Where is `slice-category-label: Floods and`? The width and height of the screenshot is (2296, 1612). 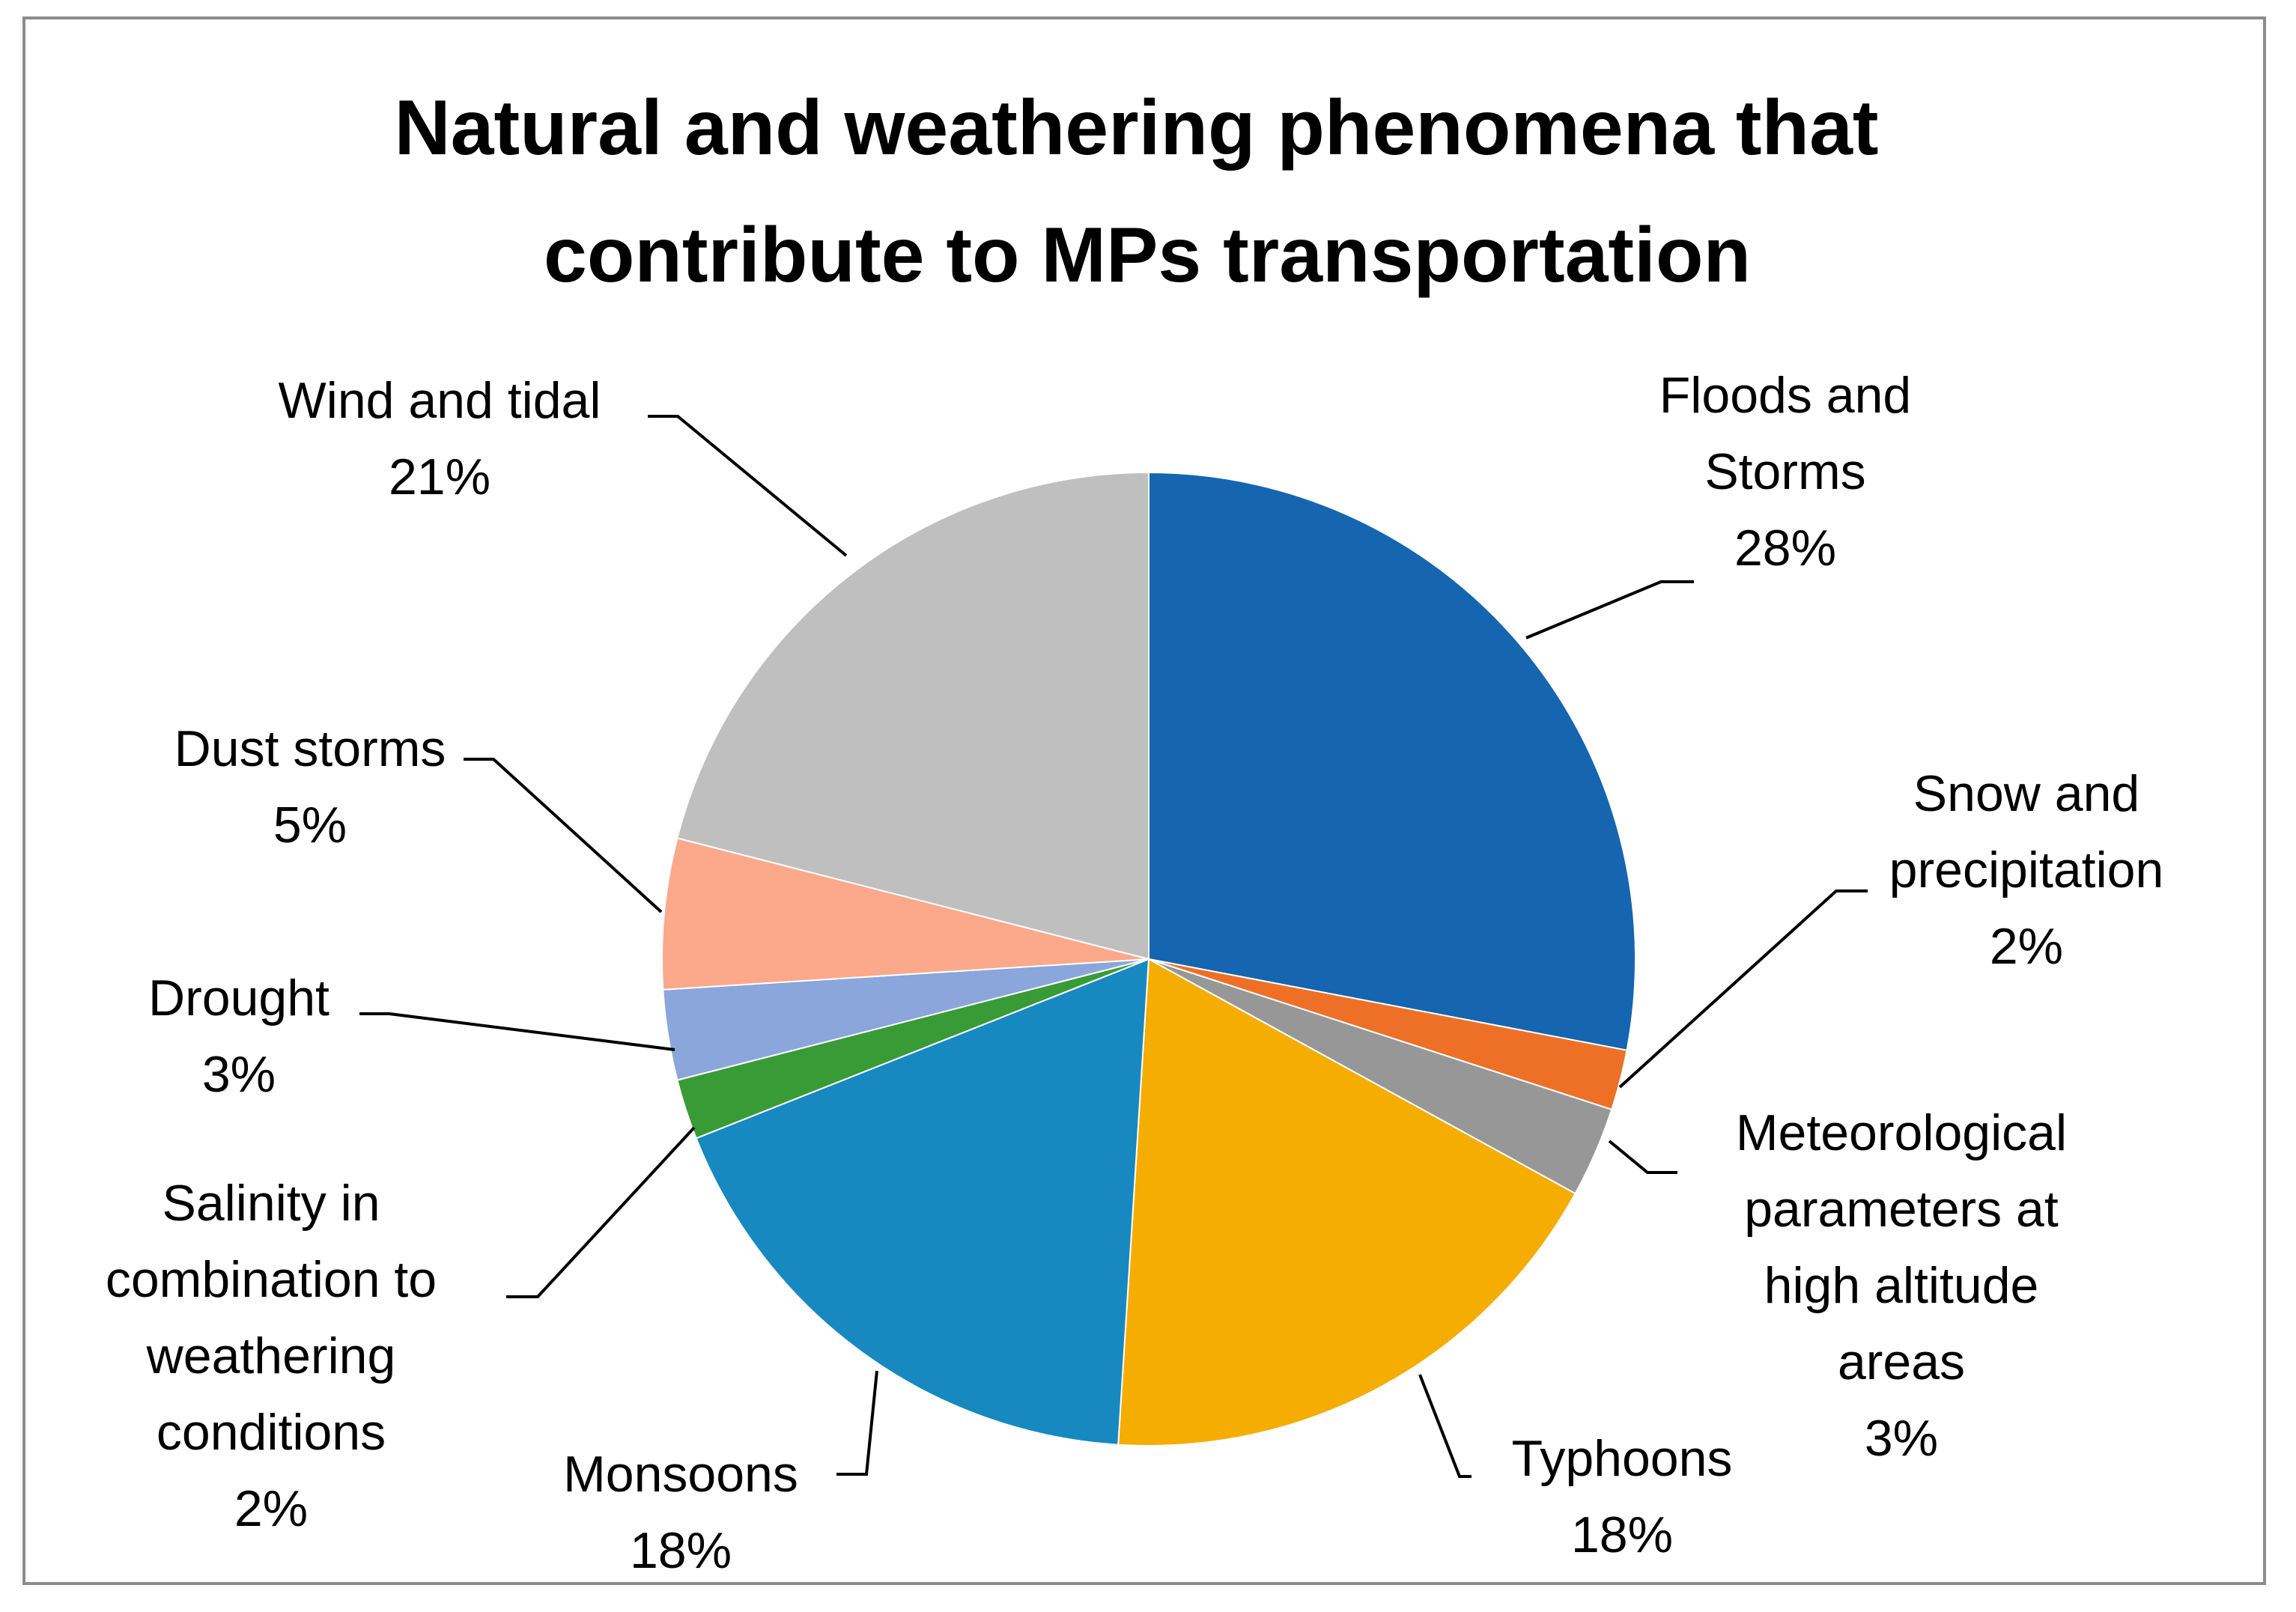 slice-category-label: Floods and is located at coordinates (1785, 395).